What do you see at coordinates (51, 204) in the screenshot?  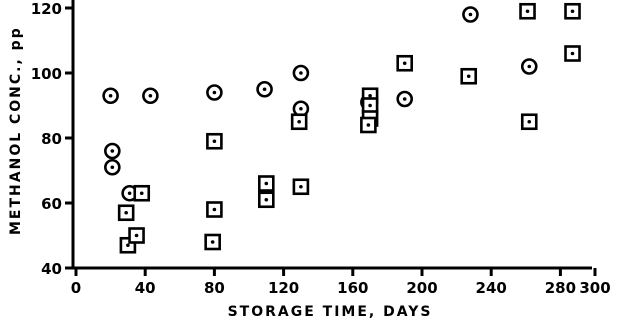 I see `y-tick-label: 60` at bounding box center [51, 204].